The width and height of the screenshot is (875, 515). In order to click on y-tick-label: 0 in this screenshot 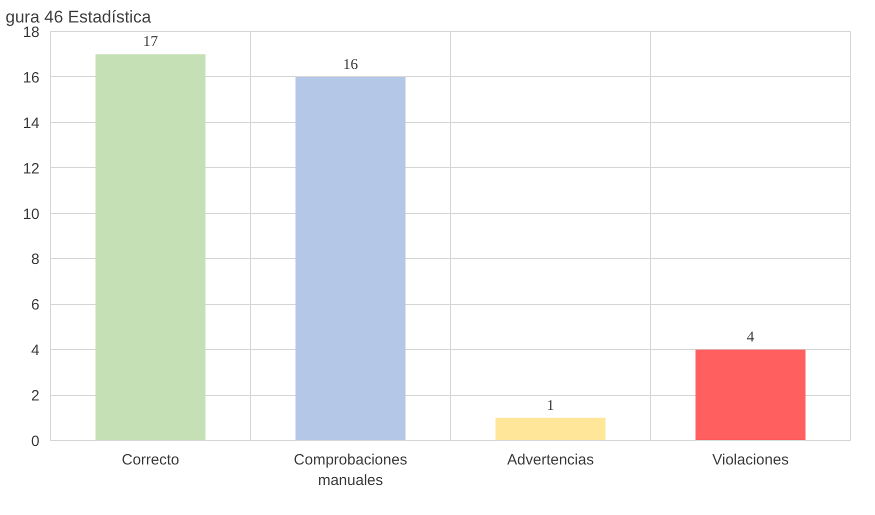, I will do `click(35, 441)`.